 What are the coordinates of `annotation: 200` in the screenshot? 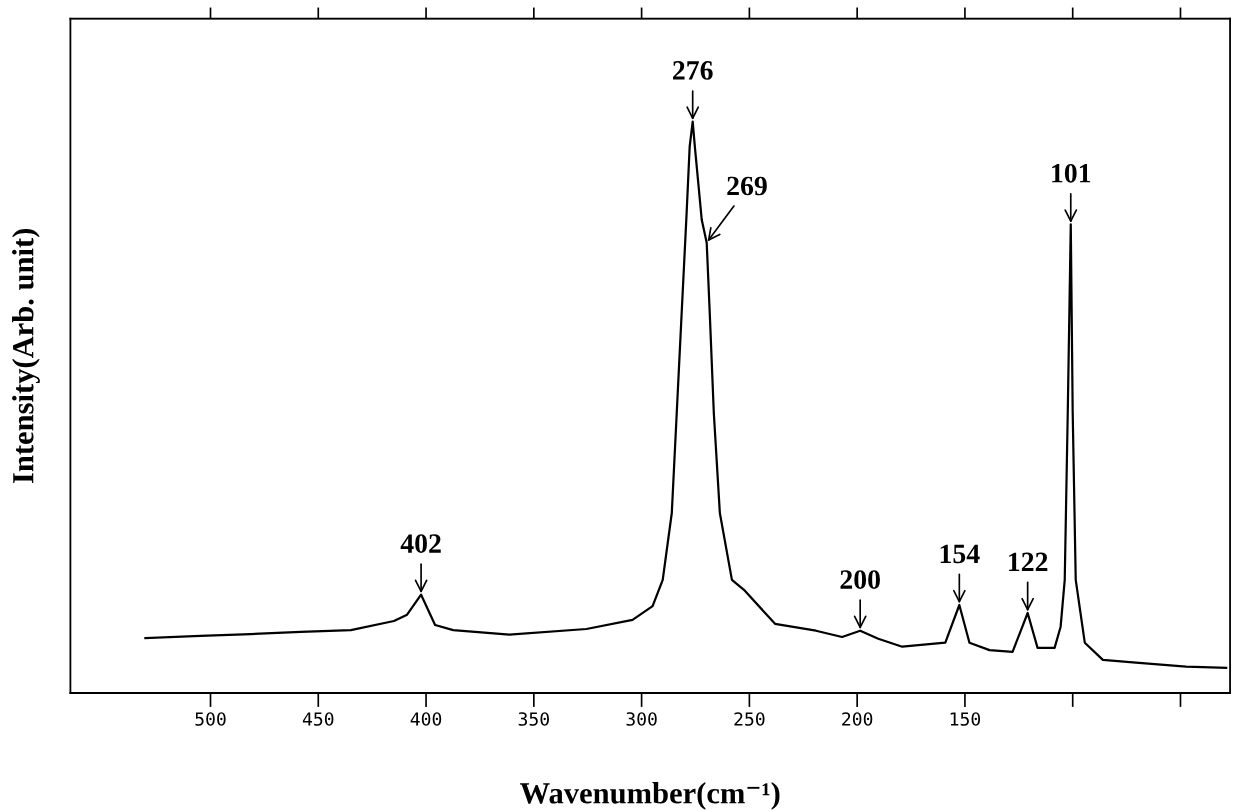 It's located at (860, 579).